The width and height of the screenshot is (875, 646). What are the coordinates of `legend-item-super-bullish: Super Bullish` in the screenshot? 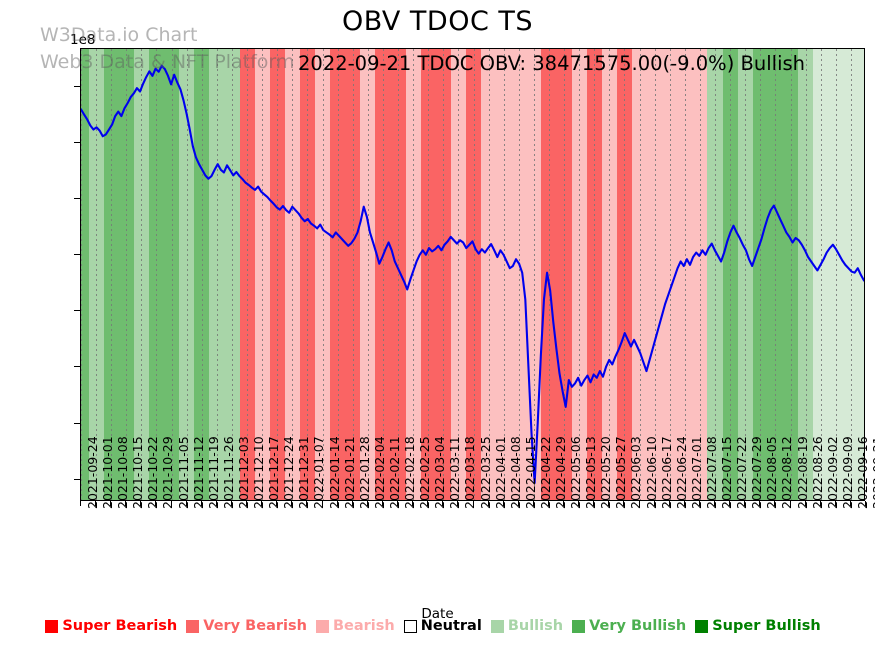 It's located at (758, 626).